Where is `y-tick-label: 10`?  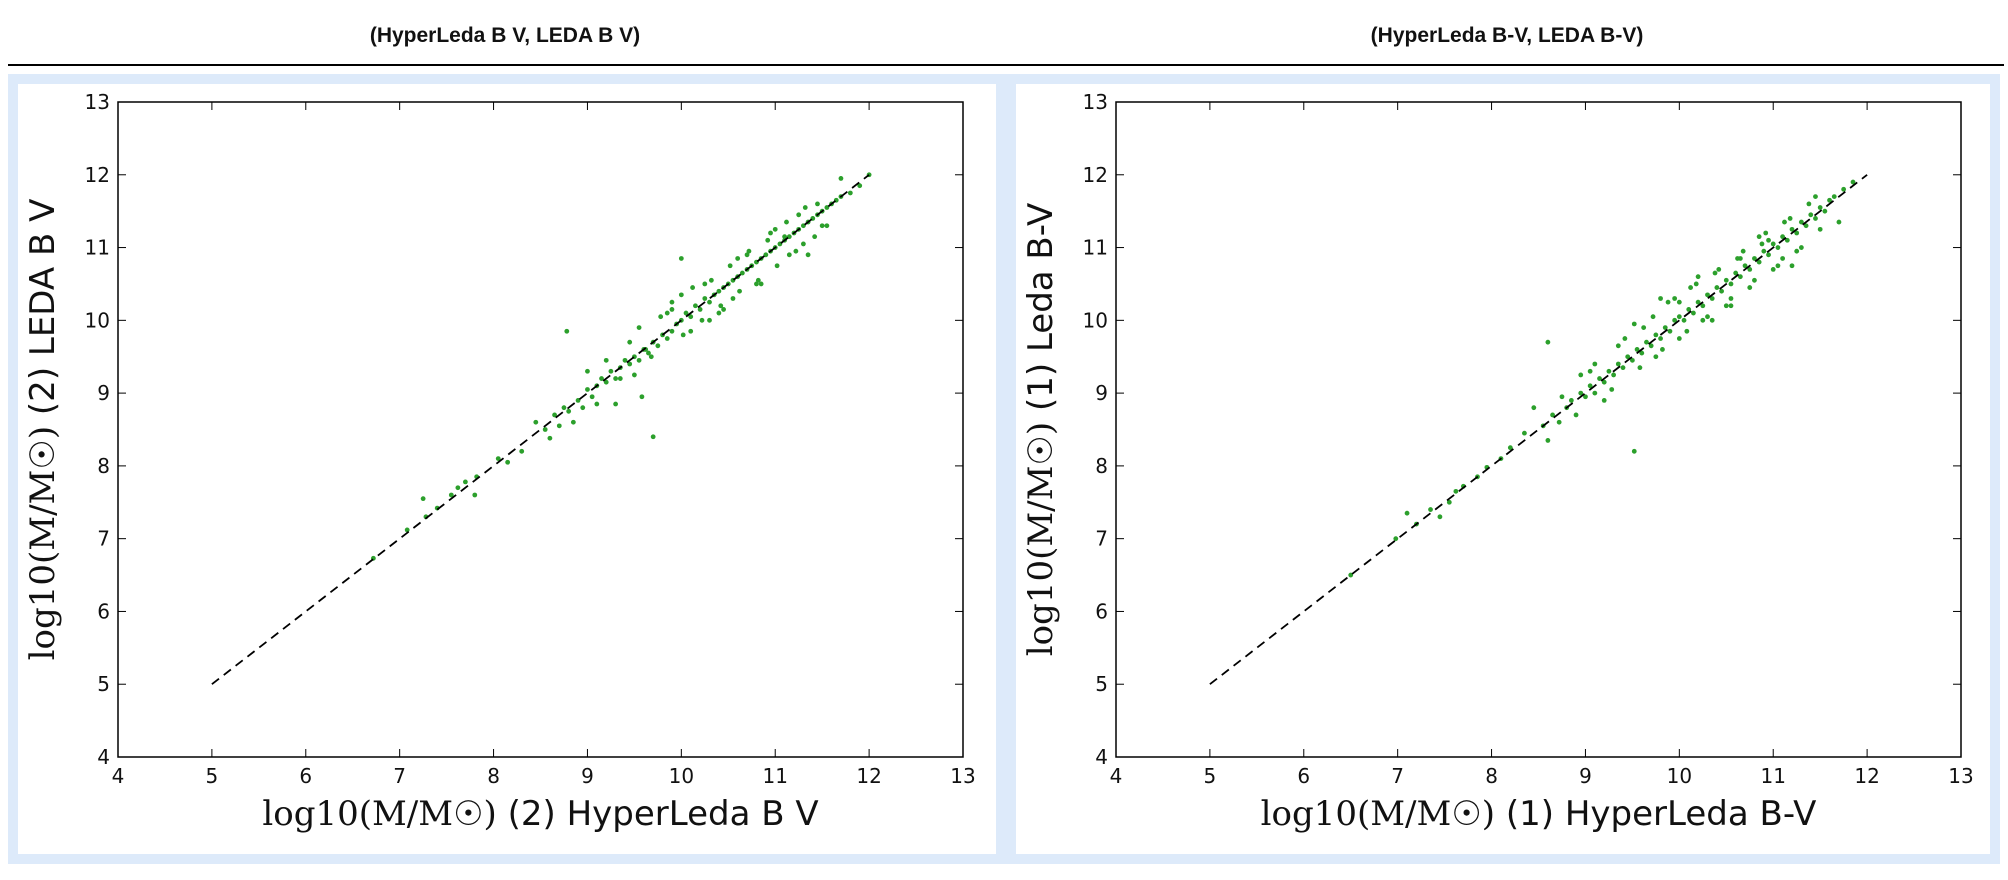
y-tick-label: 10 is located at coordinates (97, 320).